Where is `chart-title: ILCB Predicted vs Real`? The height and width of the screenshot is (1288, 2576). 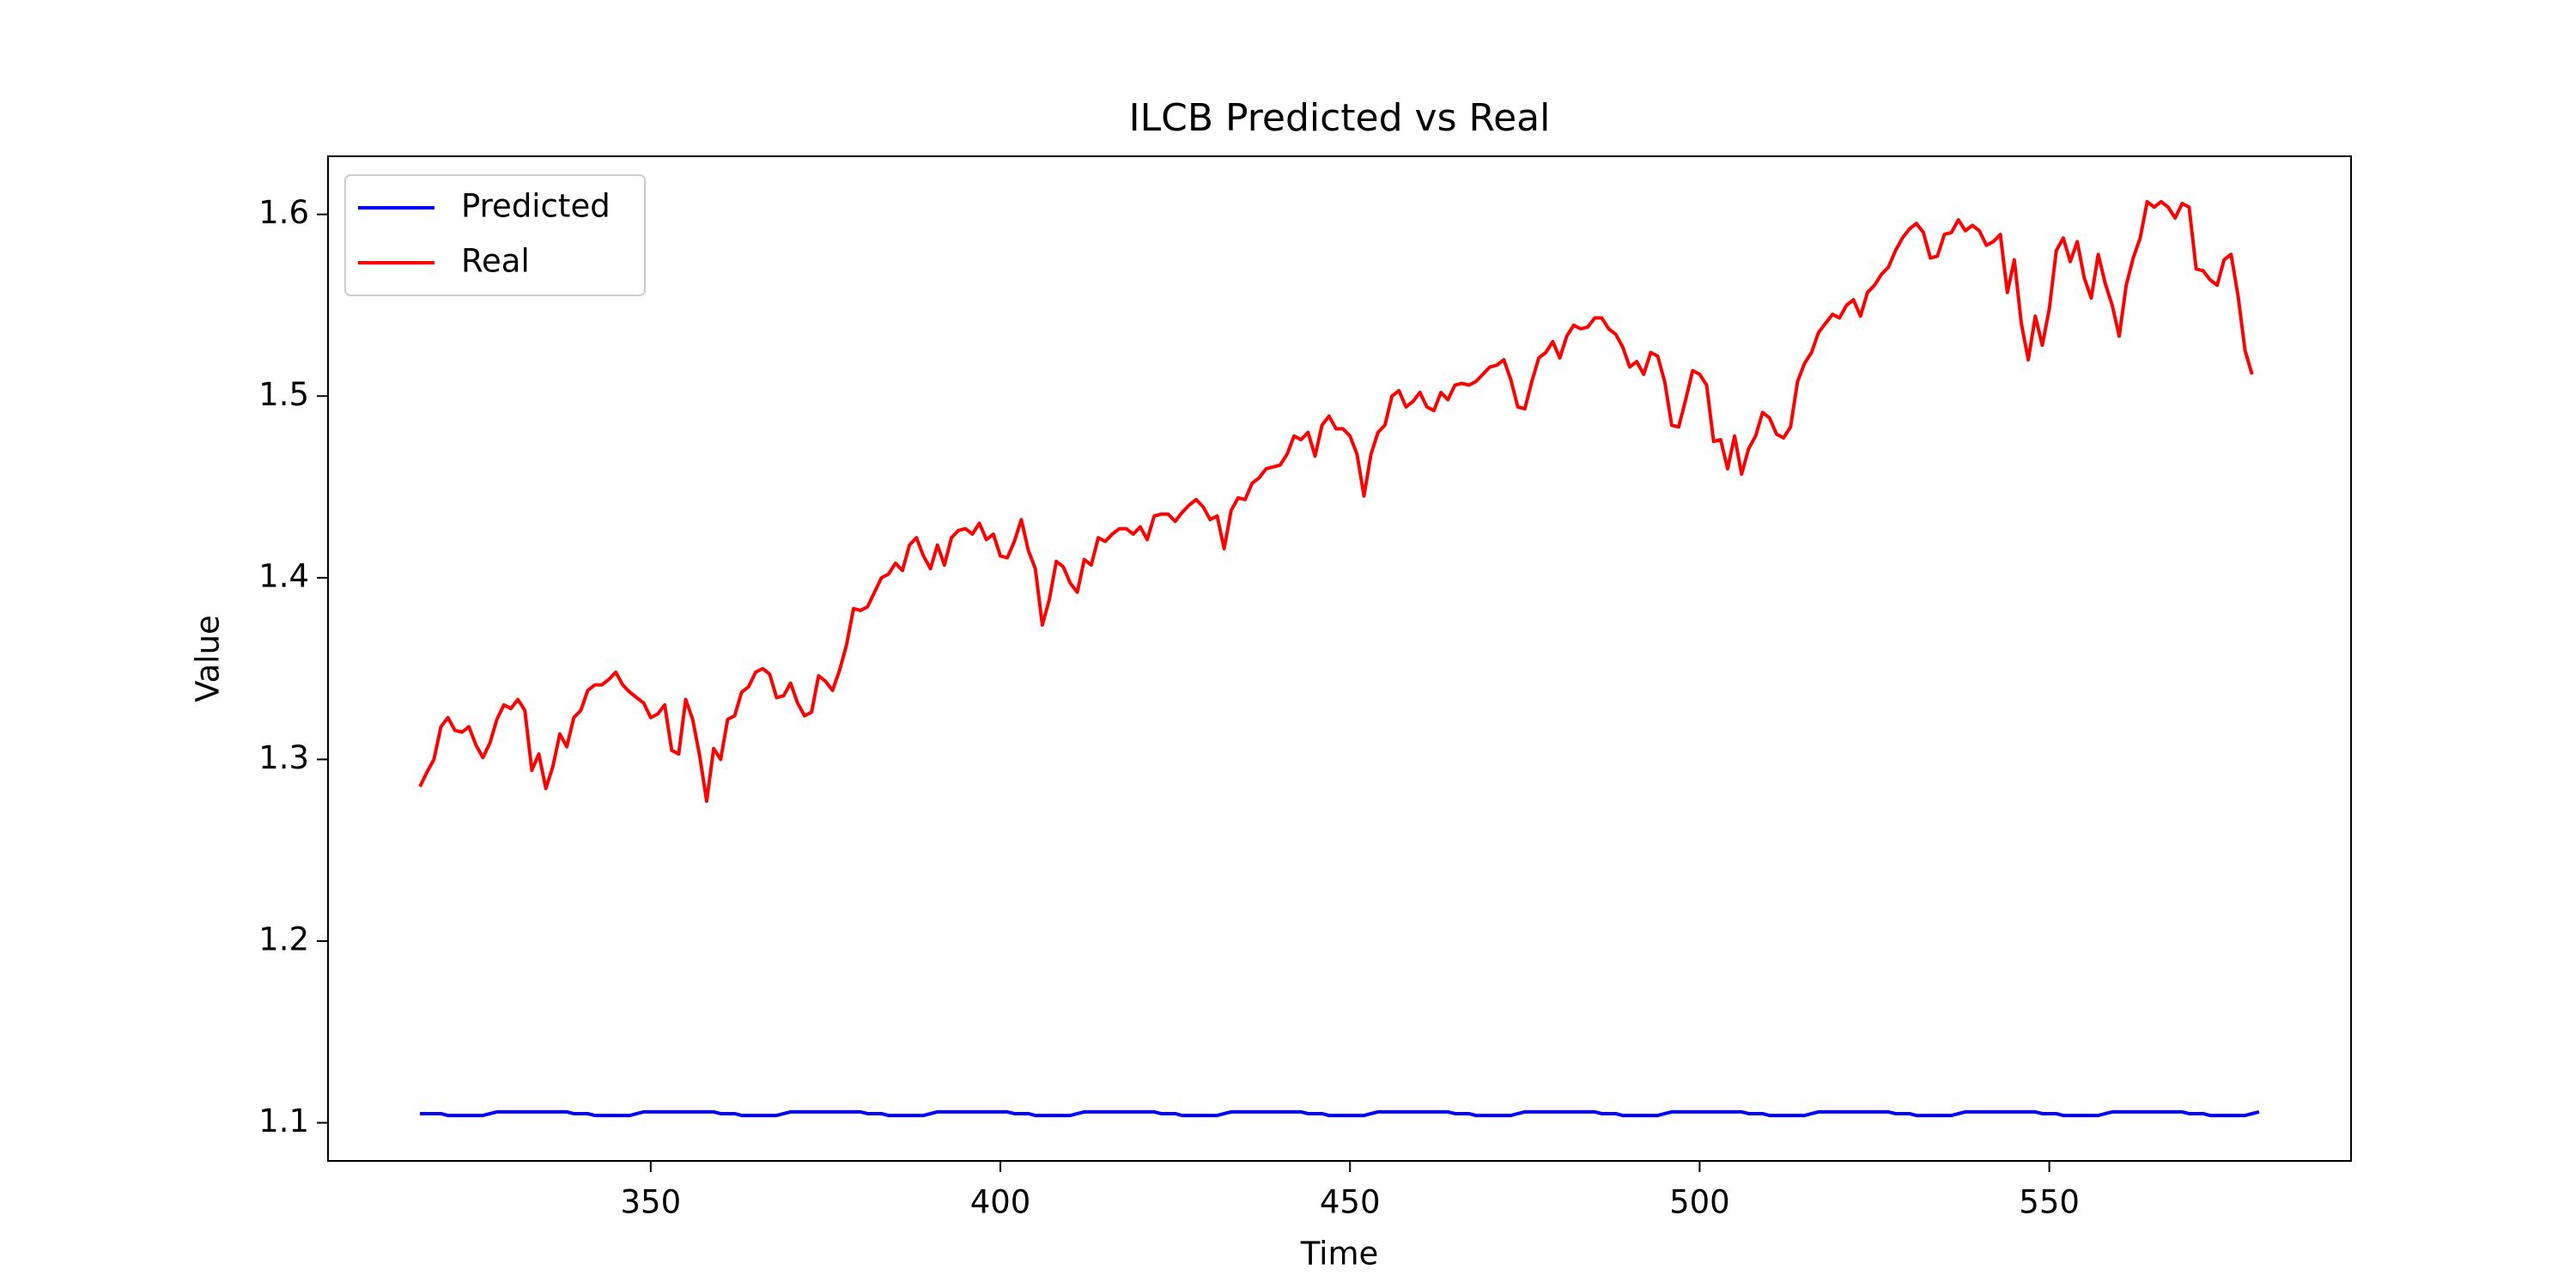
chart-title: ILCB Predicted vs Real is located at coordinates (1340, 118).